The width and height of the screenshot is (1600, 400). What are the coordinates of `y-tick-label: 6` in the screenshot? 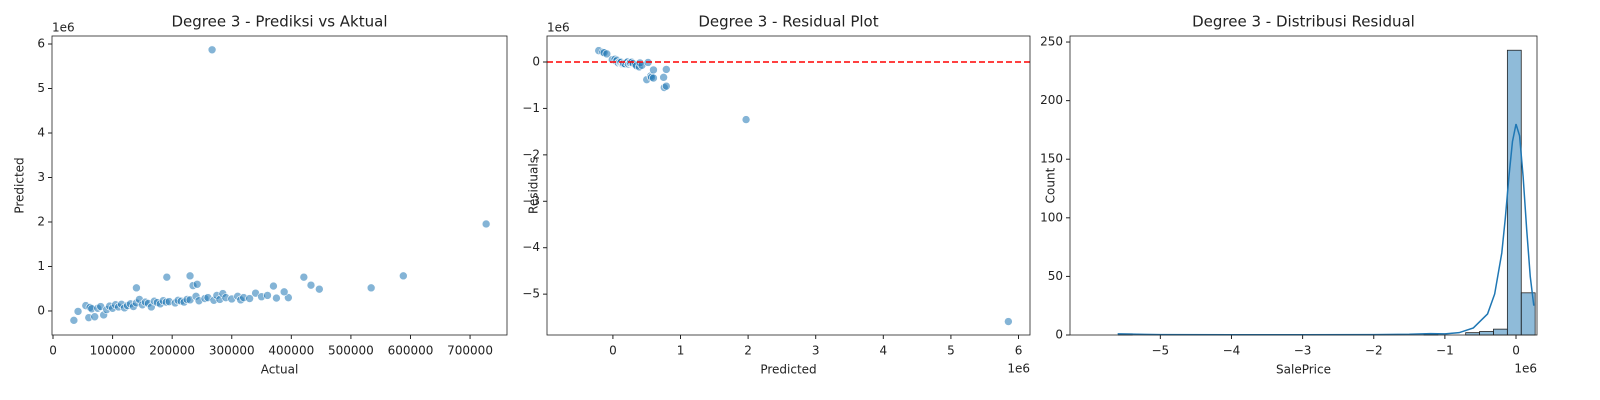 It's located at (41, 44).